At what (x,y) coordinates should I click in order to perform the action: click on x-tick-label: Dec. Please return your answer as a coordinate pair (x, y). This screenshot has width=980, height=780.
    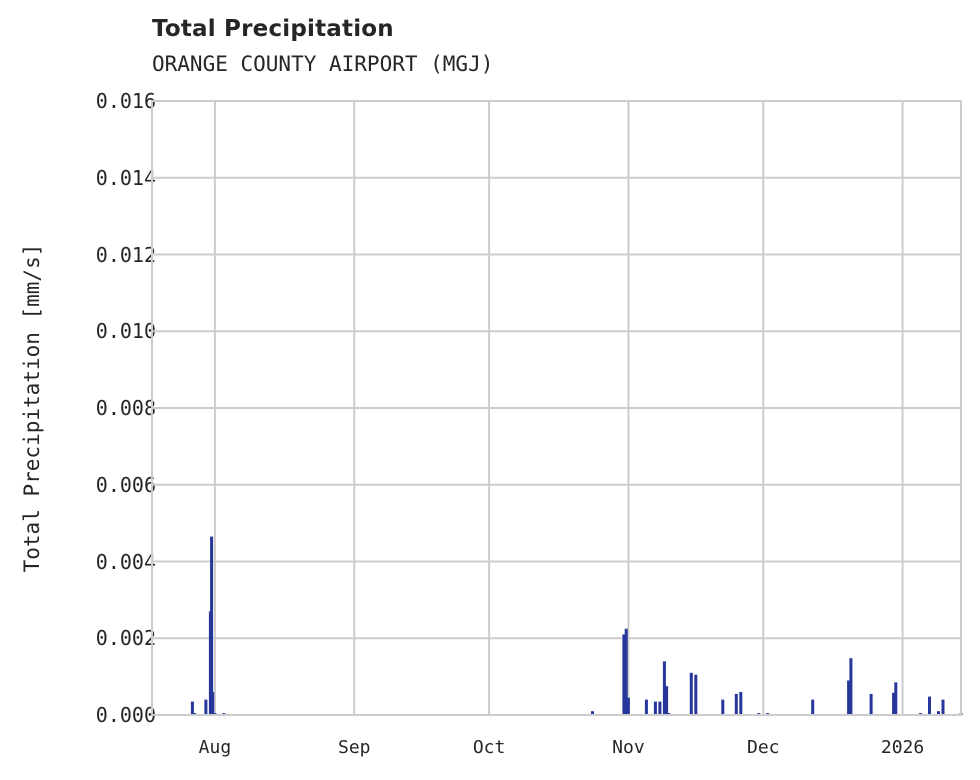
    Looking at the image, I should click on (763, 747).